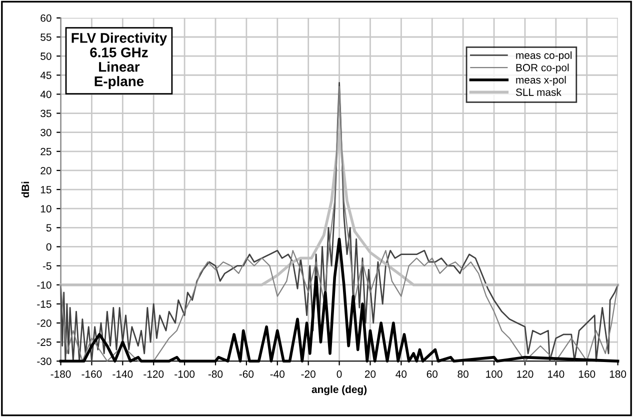 The width and height of the screenshot is (633, 417). I want to click on y-tick-label: 25, so click(46, 152).